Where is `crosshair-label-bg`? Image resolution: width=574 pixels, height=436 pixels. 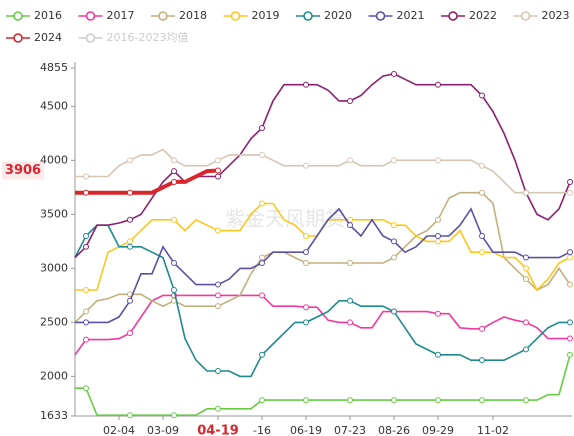 crosshair-label-bg is located at coordinates (23, 170).